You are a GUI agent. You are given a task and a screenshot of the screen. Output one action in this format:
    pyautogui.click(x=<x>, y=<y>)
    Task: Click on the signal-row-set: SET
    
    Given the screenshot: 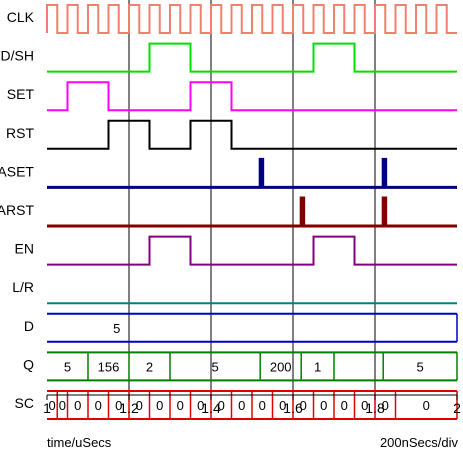 What is the action you would take?
    pyautogui.click(x=232, y=96)
    